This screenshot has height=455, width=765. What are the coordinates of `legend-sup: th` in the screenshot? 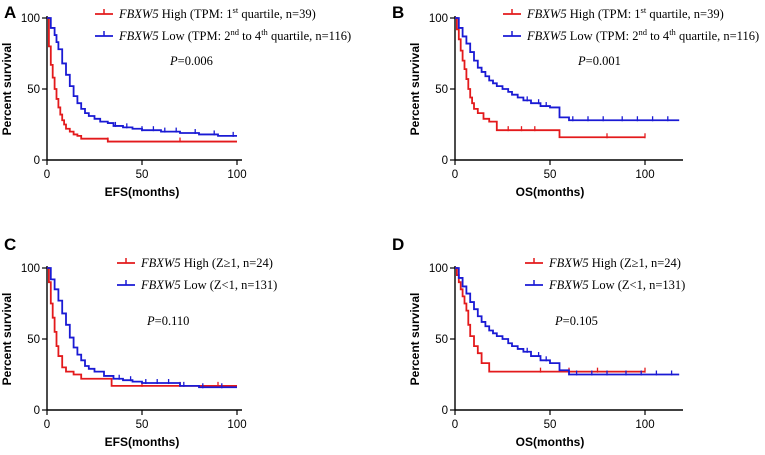 It's located at (264, 32).